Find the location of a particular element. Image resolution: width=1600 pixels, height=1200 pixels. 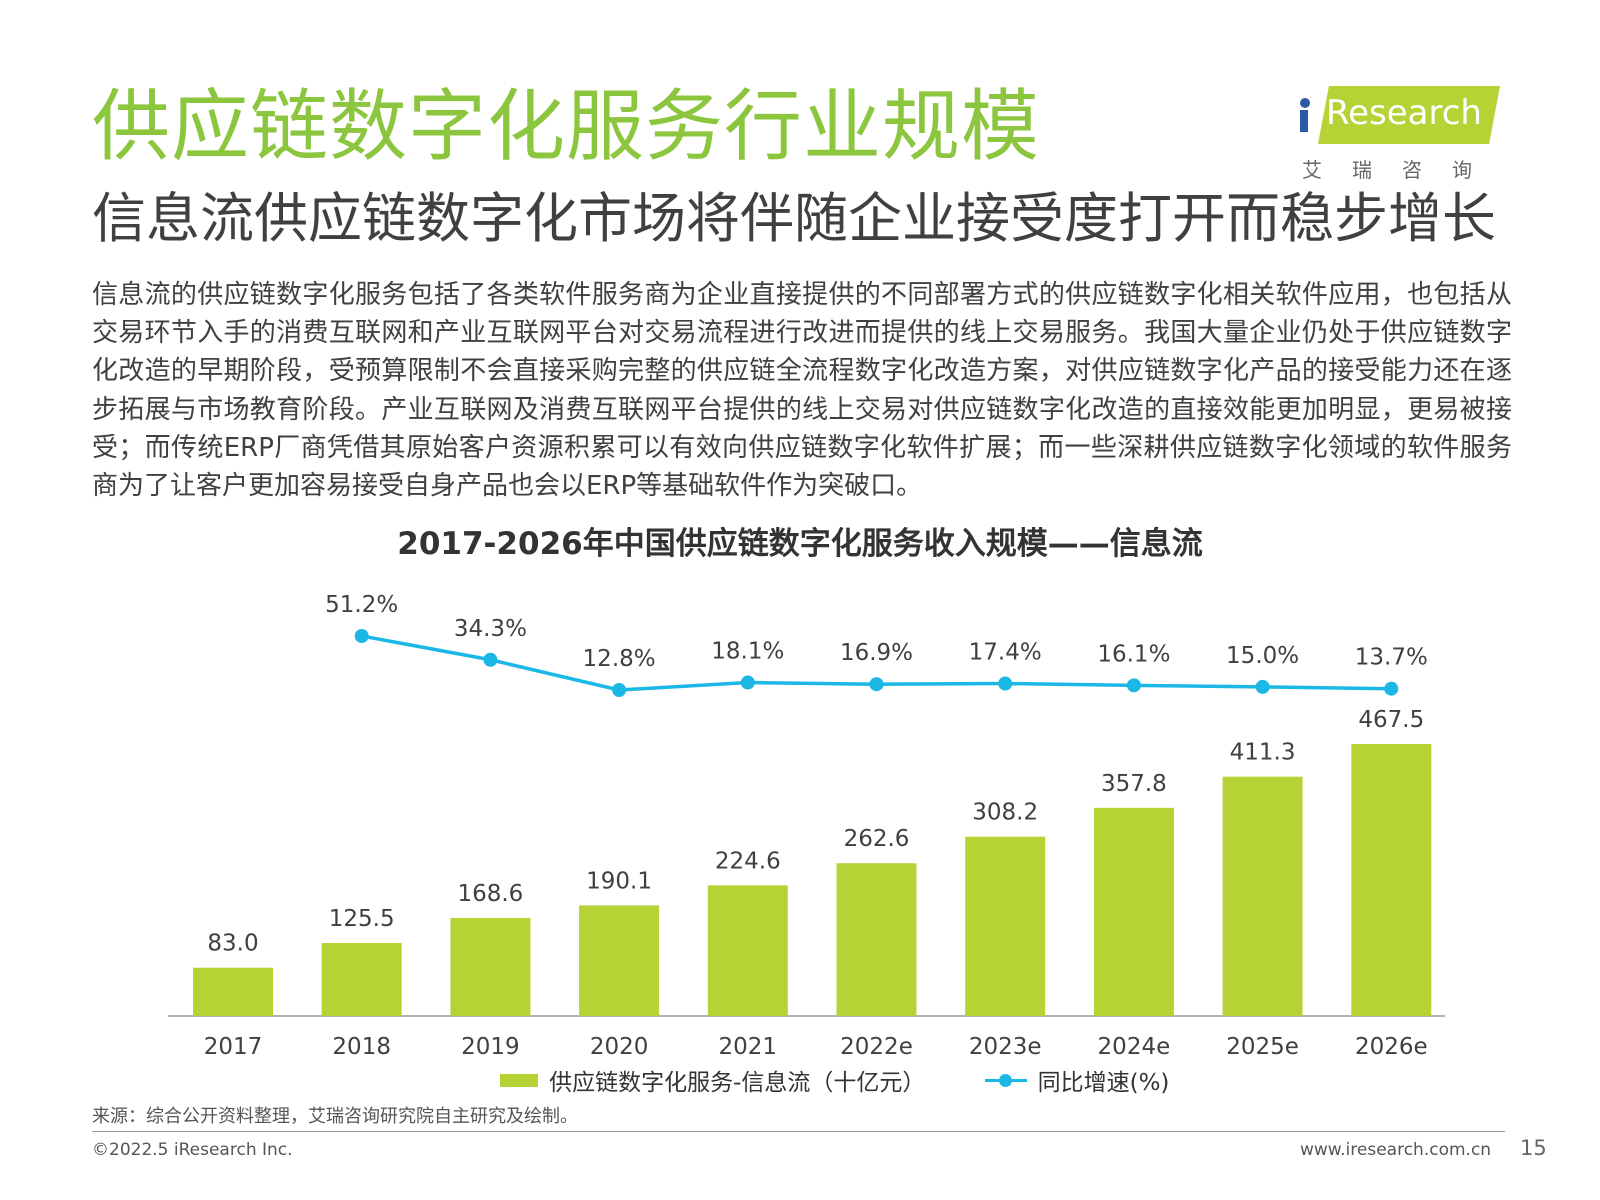

bar-value-label-2017: 83.0 is located at coordinates (232, 944).